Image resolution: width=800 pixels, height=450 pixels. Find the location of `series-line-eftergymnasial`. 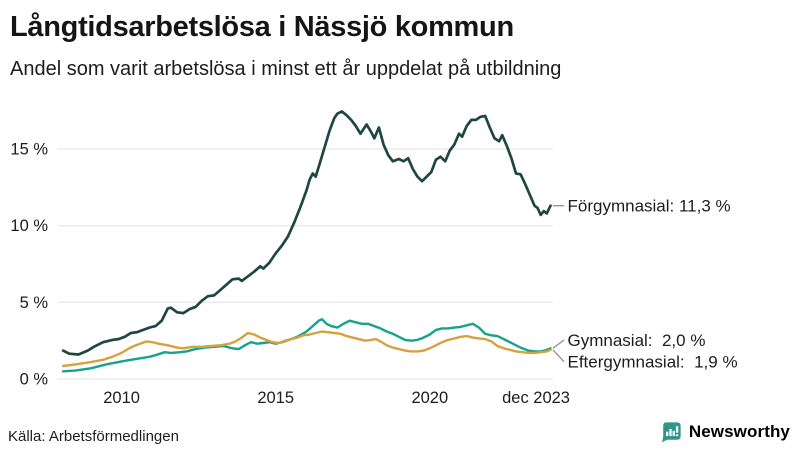

series-line-eftergymnasial is located at coordinates (306, 349).